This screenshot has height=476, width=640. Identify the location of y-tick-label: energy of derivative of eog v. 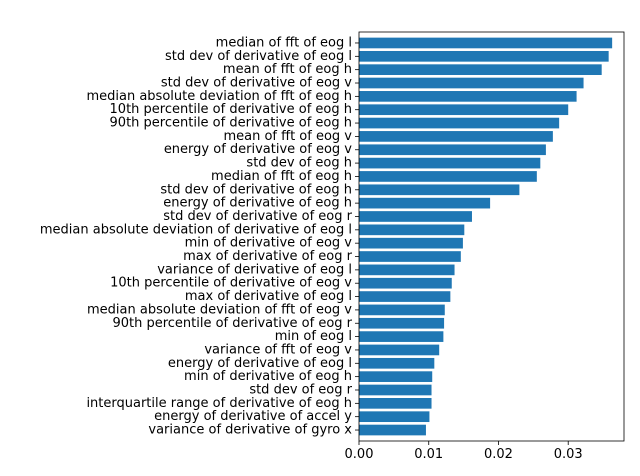
(258, 149).